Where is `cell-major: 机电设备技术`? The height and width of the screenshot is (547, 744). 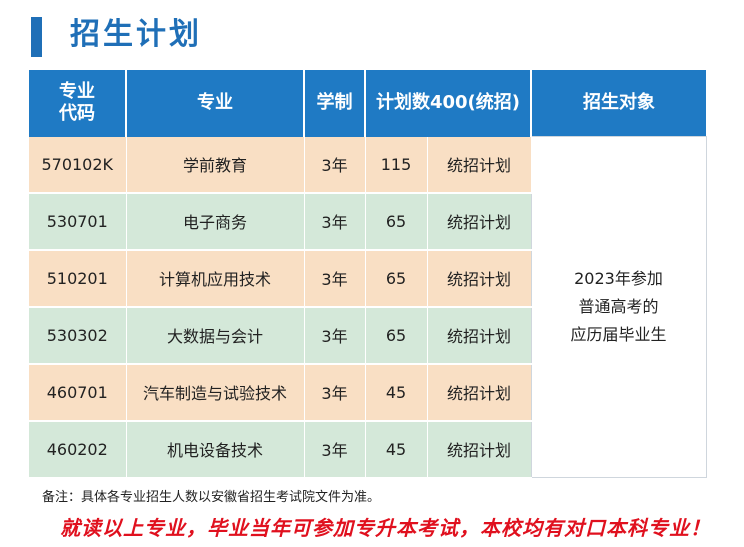
cell-major: 机电设备技术 is located at coordinates (215, 449).